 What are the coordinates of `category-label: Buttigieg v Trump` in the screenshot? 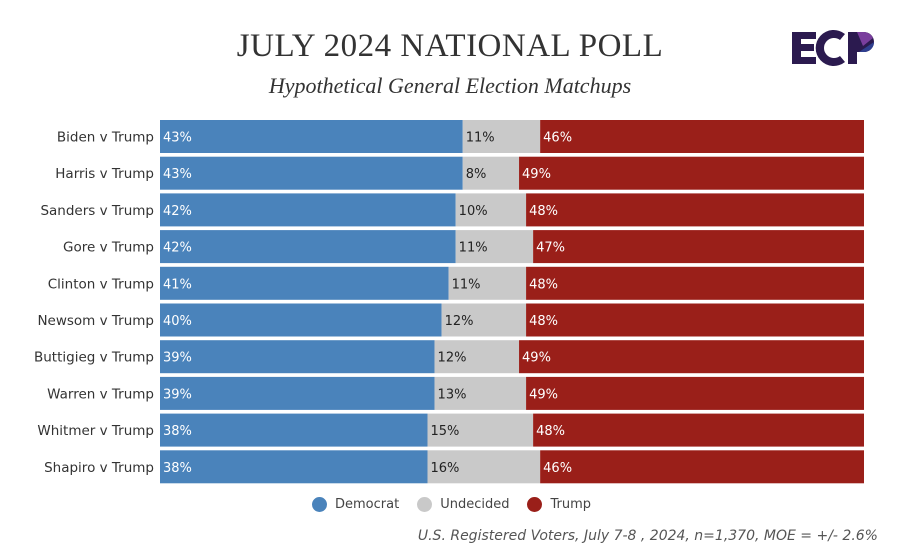 It's located at (94, 358).